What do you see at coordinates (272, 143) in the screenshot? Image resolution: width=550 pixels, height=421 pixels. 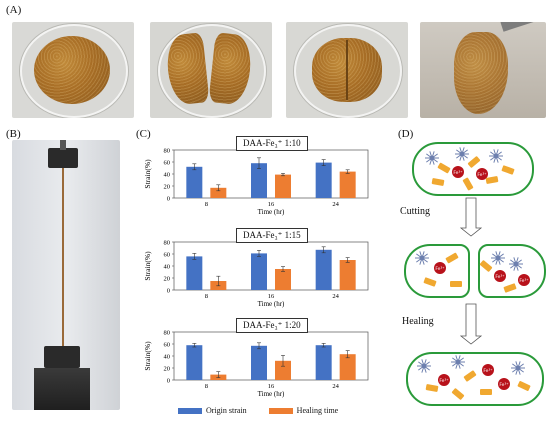 I see `chart-title: DAA-Fe₃⁺ 1:10` at bounding box center [272, 143].